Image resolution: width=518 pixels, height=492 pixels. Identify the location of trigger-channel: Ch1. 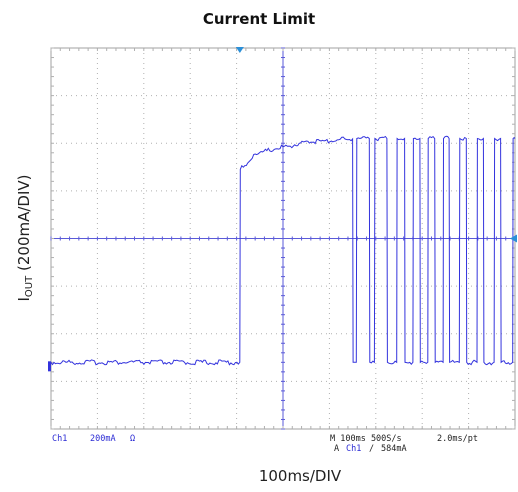
(353, 449).